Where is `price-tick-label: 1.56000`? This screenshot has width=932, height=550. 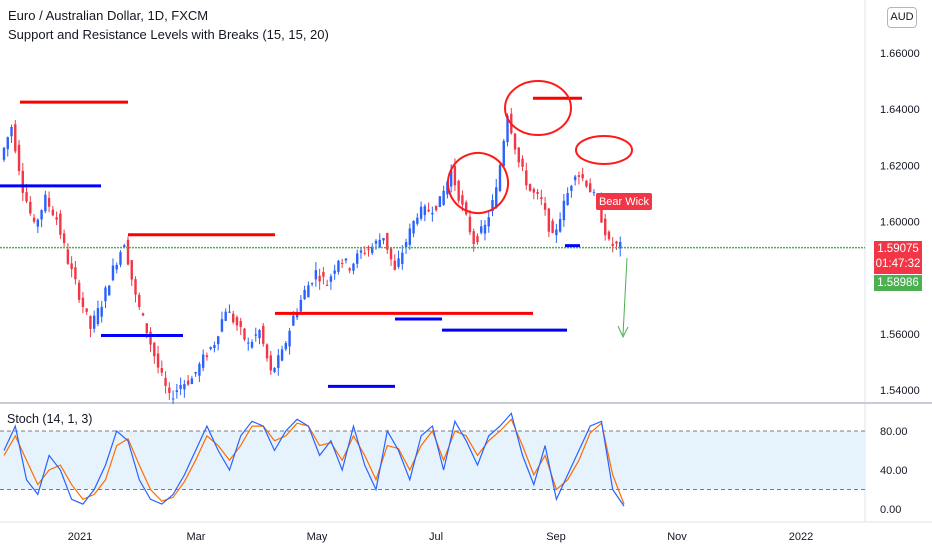
price-tick-label: 1.56000 is located at coordinates (900, 335).